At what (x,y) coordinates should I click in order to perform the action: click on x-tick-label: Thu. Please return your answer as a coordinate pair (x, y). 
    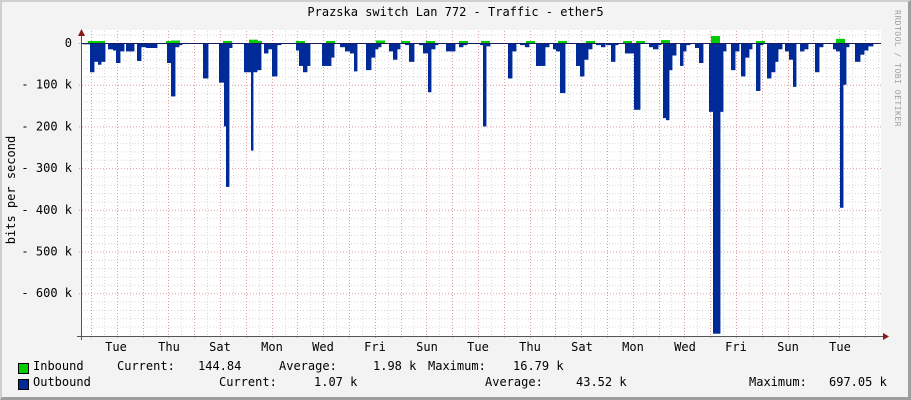
    Looking at the image, I should click on (530, 347).